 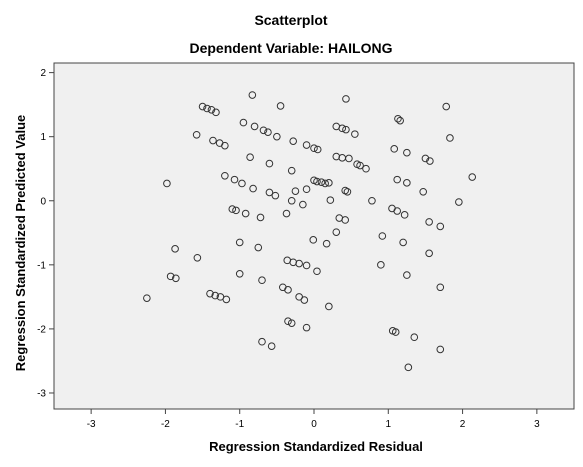 What do you see at coordinates (41, 393) in the screenshot?
I see `y-tick-label: -3` at bounding box center [41, 393].